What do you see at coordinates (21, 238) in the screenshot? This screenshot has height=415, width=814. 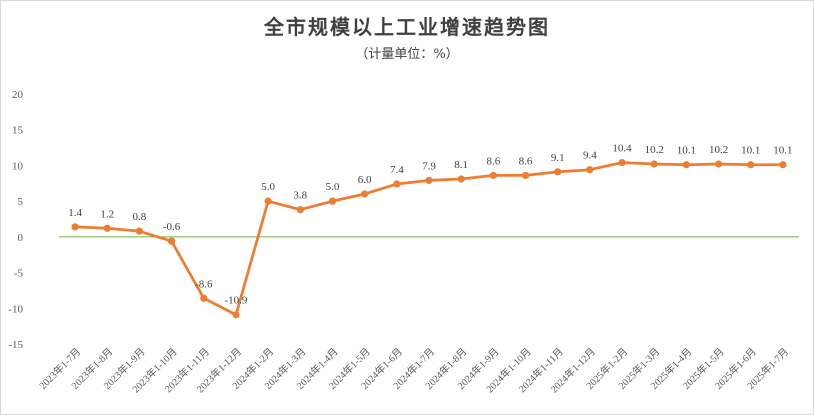 I see `y-tick-label: 0` at bounding box center [21, 238].